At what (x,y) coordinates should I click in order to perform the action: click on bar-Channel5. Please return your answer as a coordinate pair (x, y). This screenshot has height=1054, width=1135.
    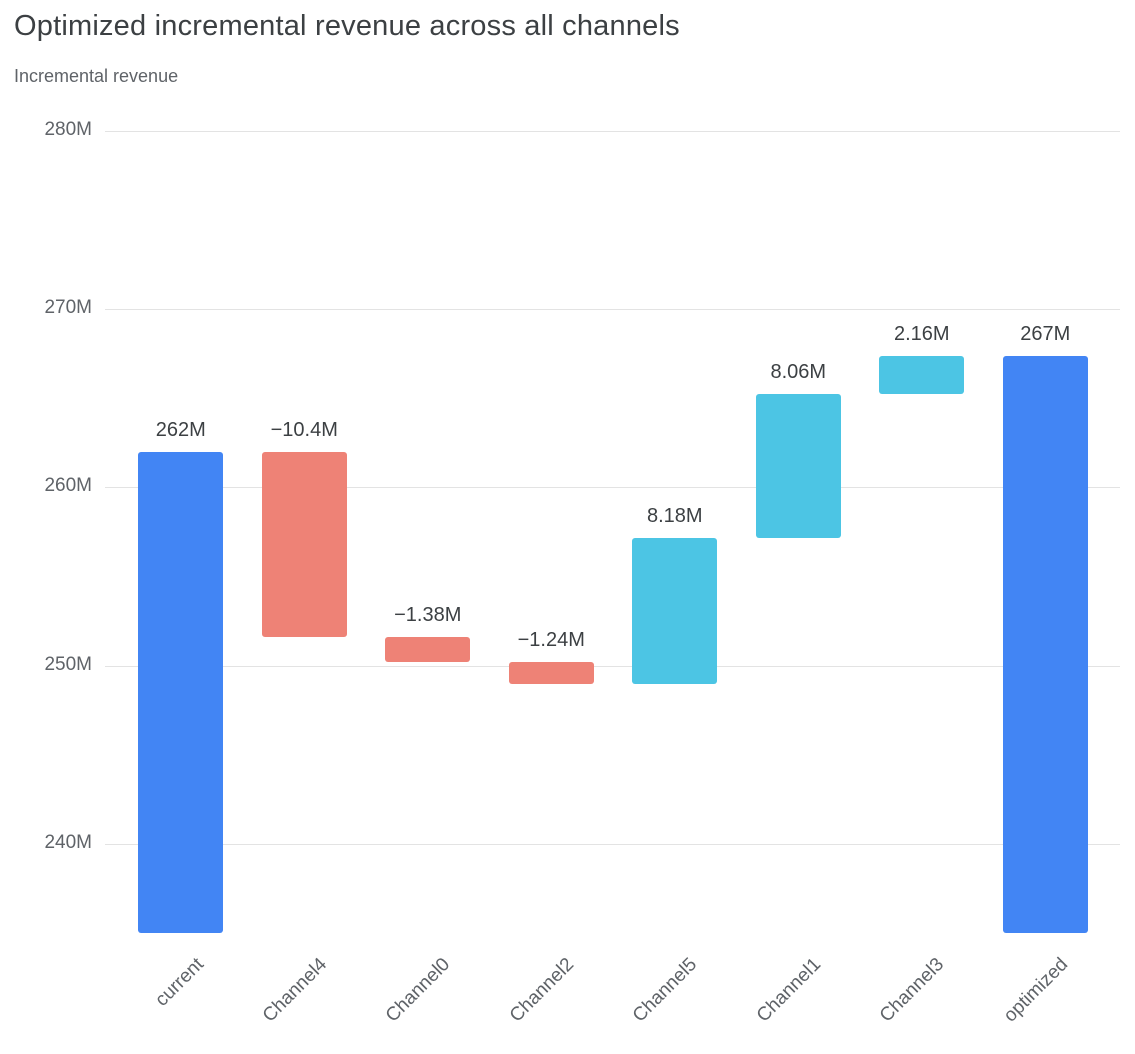
    Looking at the image, I should click on (675, 611).